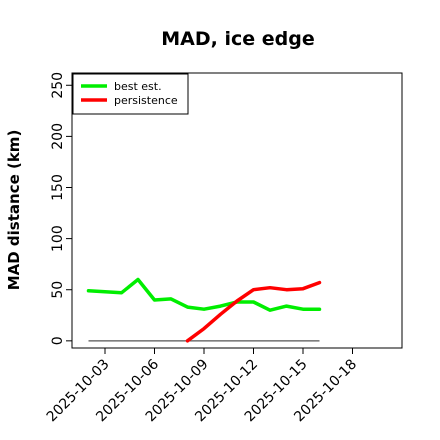 The image size is (440, 440). Describe the element at coordinates (58, 290) in the screenshot. I see `y-tick-label: 50` at that location.